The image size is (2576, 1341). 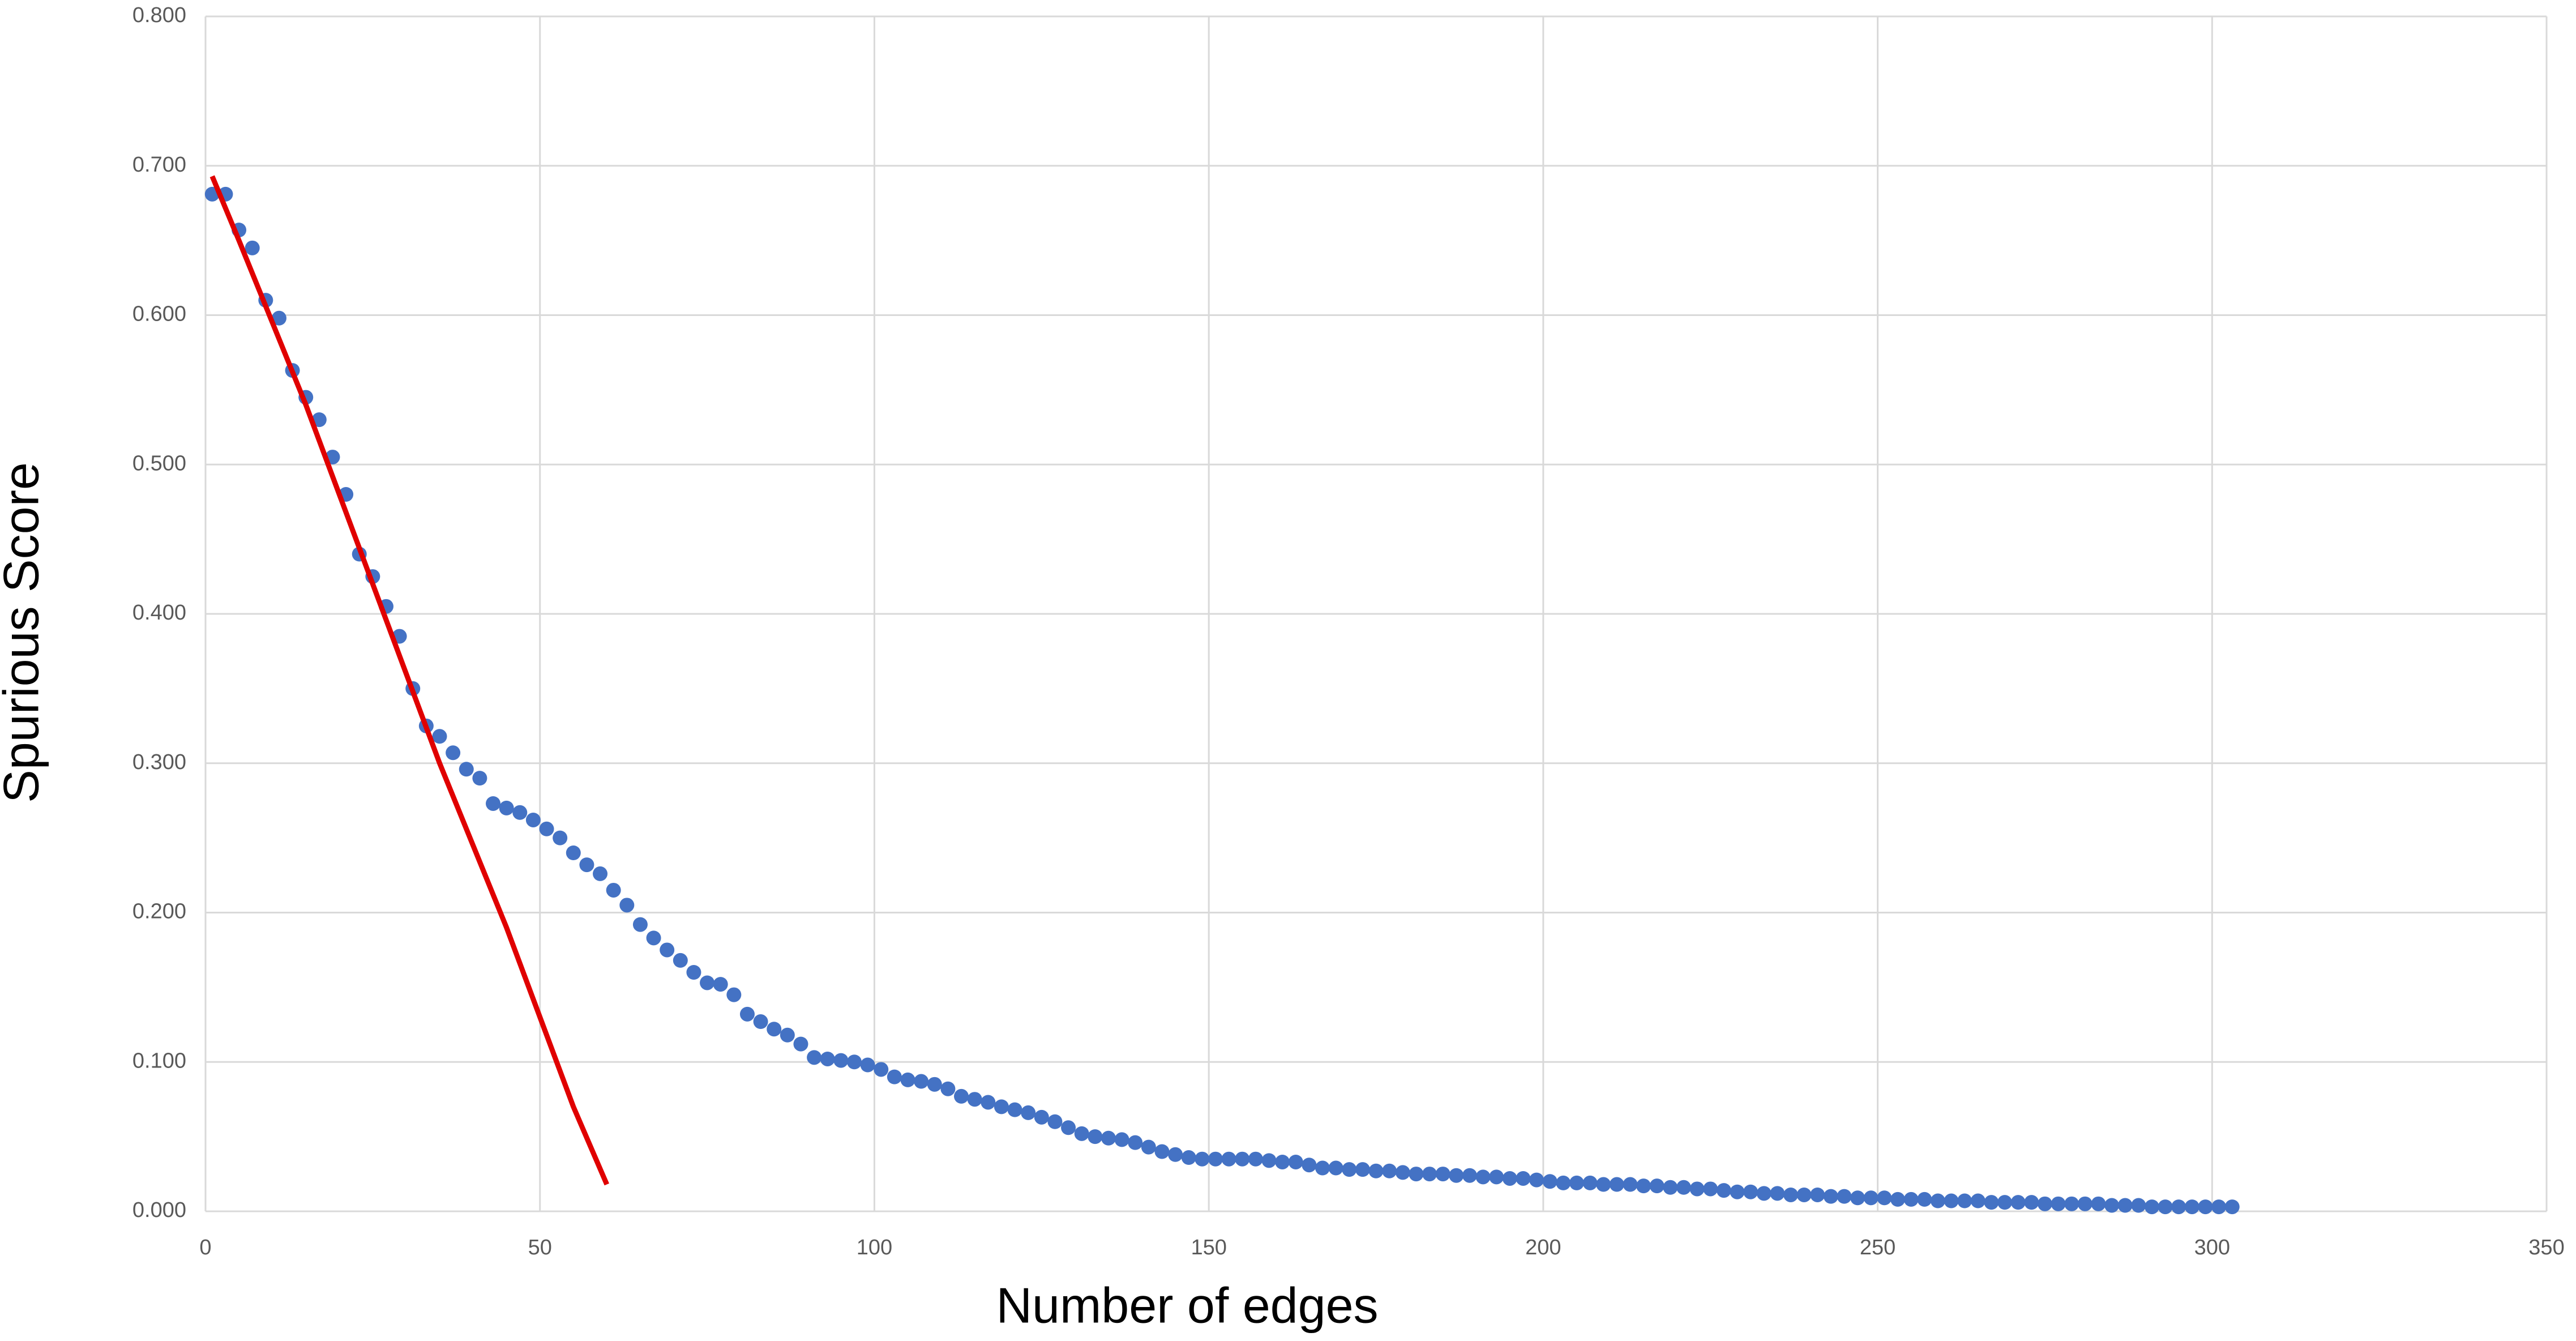 I want to click on x-tick-label: 150, so click(x=1208, y=1247).